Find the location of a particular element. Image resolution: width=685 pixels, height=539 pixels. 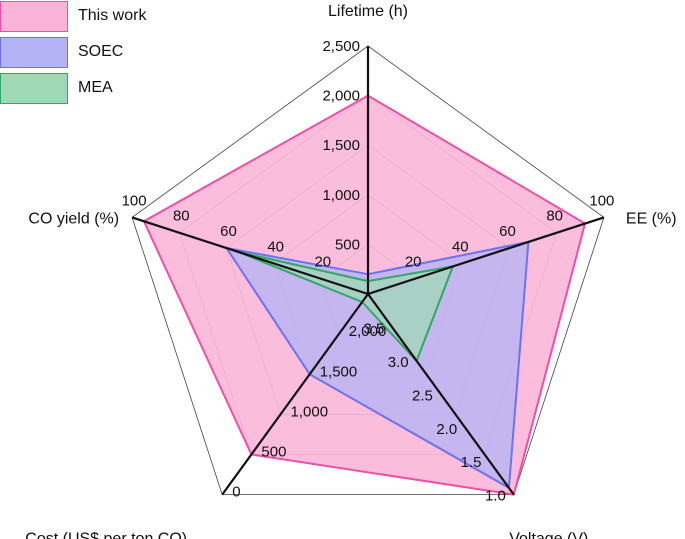

tick-label-3-3: 500 is located at coordinates (273, 452).